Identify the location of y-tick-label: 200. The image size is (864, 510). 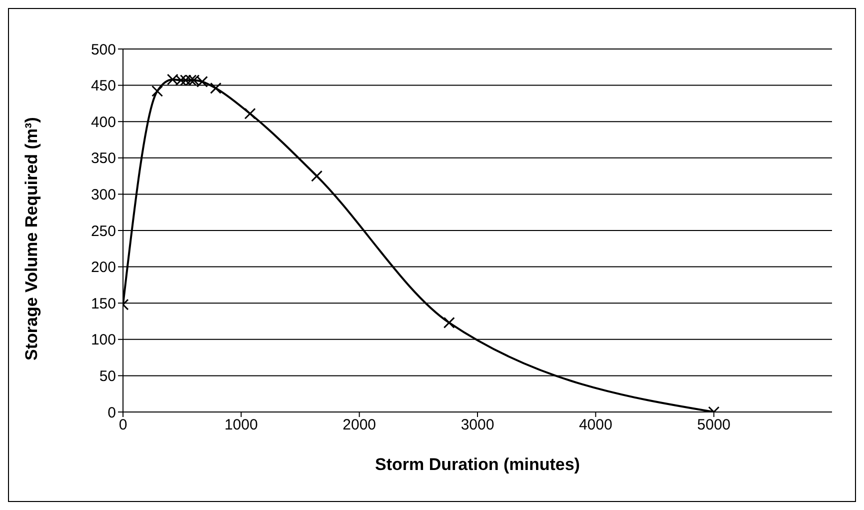
(103, 267).